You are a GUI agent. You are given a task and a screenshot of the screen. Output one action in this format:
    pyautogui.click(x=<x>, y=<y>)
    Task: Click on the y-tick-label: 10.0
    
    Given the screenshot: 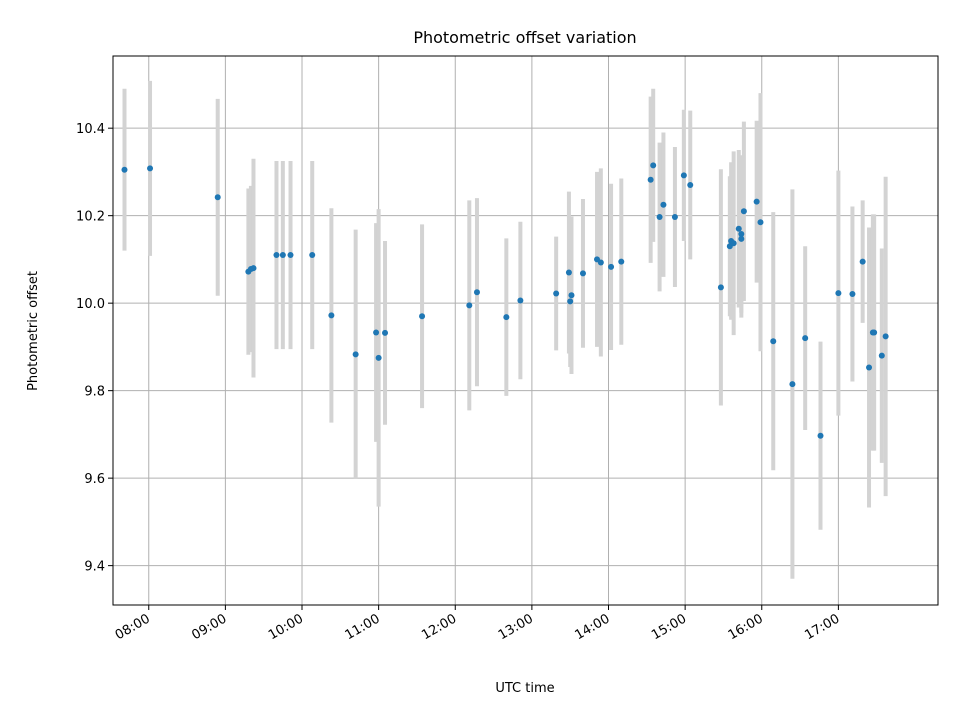 What is the action you would take?
    pyautogui.click(x=90, y=304)
    